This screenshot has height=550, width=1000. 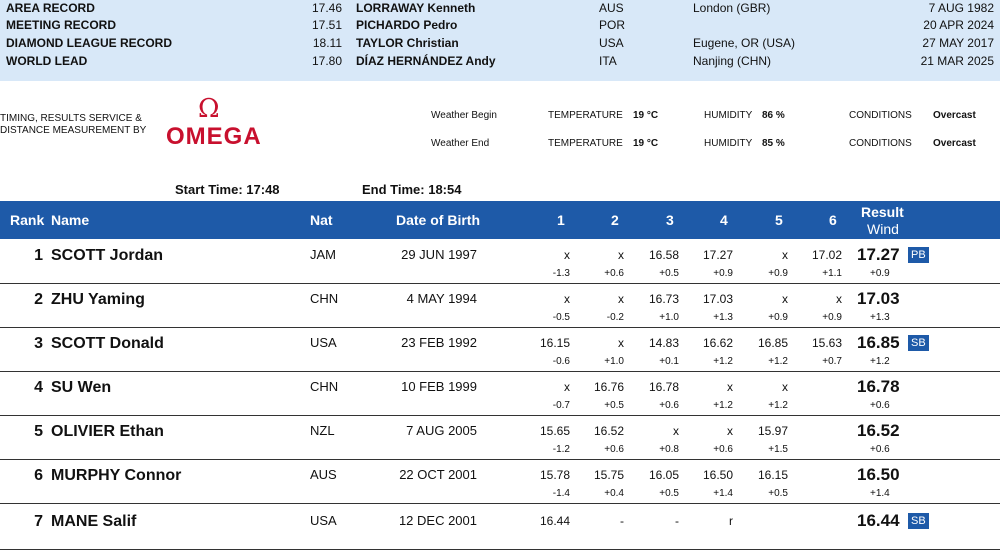 I want to click on attempt-mark-6: x, so click(x=839, y=299).